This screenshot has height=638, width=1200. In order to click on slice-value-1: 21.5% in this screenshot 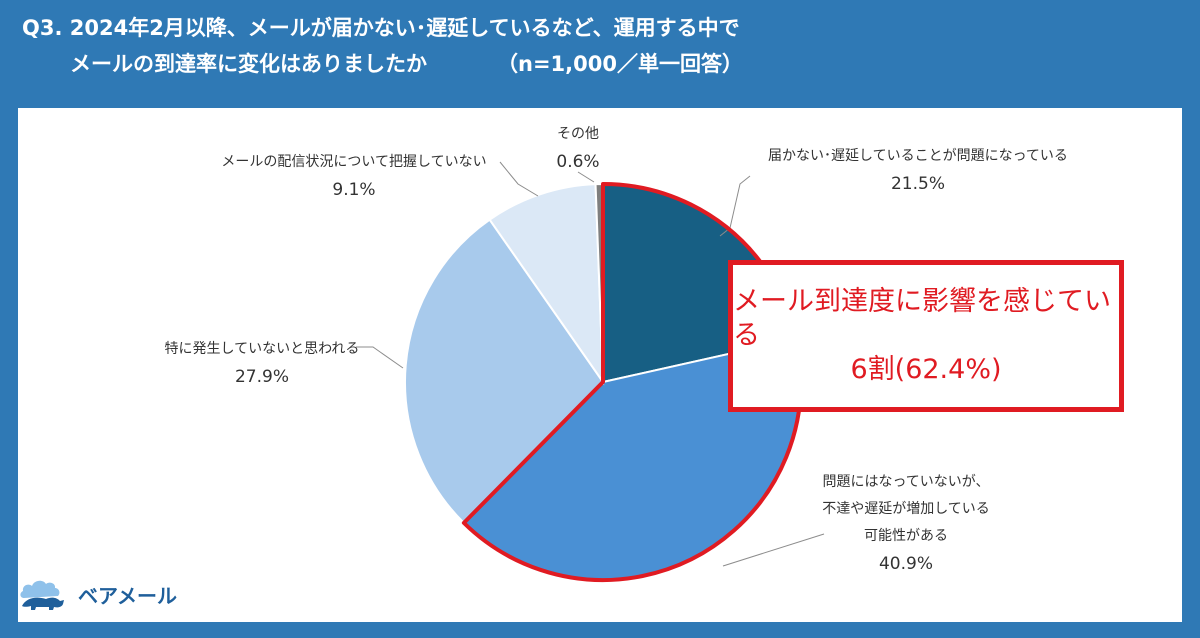, I will do `click(918, 184)`.